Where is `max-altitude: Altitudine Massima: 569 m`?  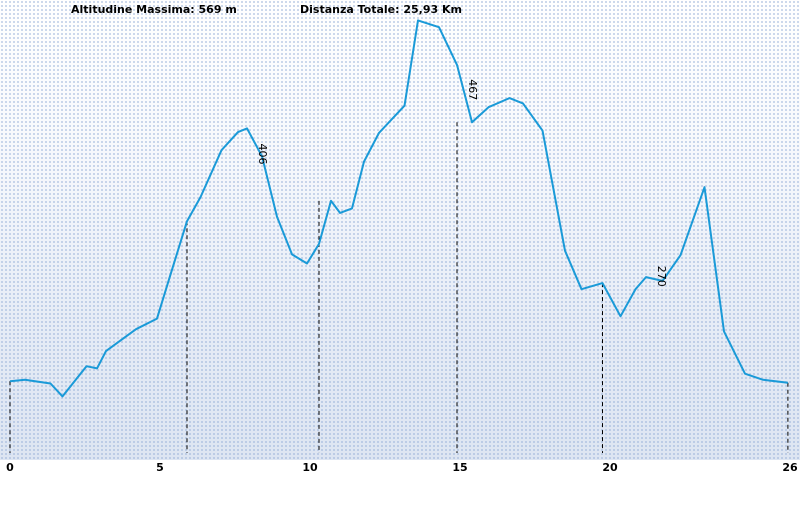
max-altitude: Altitudine Massima: 569 m is located at coordinates (154, 9).